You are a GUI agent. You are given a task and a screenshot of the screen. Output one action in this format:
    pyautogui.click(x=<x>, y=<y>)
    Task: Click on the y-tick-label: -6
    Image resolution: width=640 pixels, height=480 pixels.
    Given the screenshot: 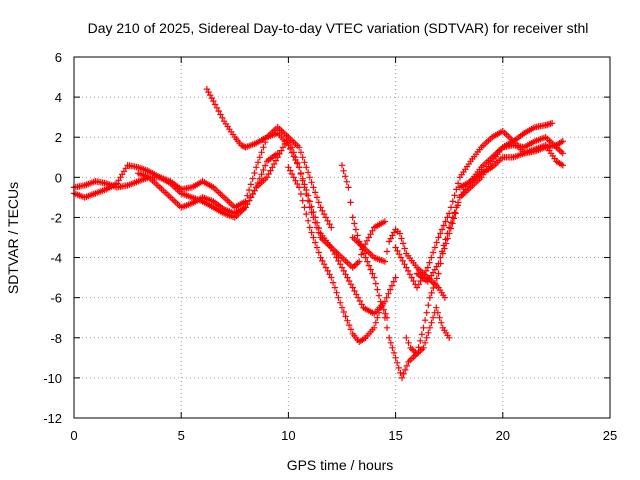 What is the action you would take?
    pyautogui.click(x=56, y=298)
    